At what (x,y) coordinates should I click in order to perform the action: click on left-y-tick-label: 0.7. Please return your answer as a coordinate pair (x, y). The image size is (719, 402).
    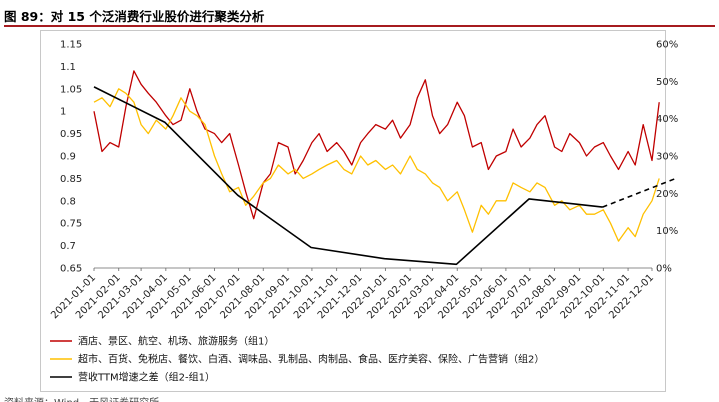
    Looking at the image, I should click on (68, 246).